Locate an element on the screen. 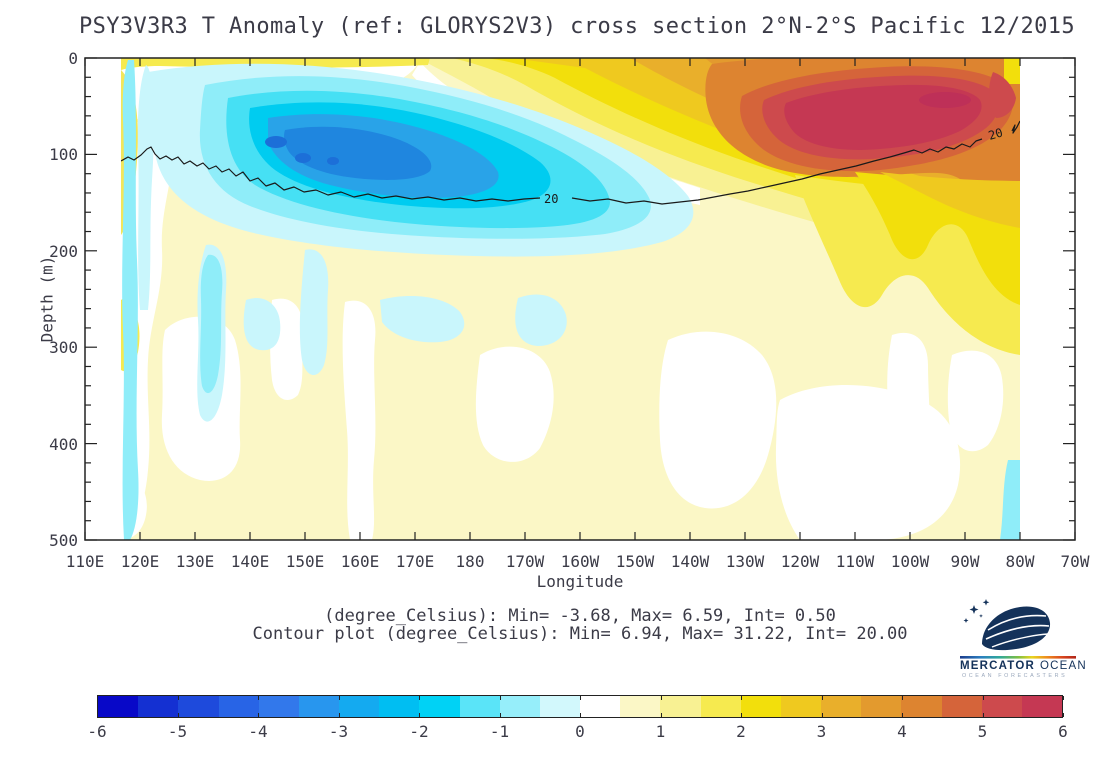 Image resolution: width=1099 pixels, height=776 pixels. x-tick-label: 170W is located at coordinates (525, 561).